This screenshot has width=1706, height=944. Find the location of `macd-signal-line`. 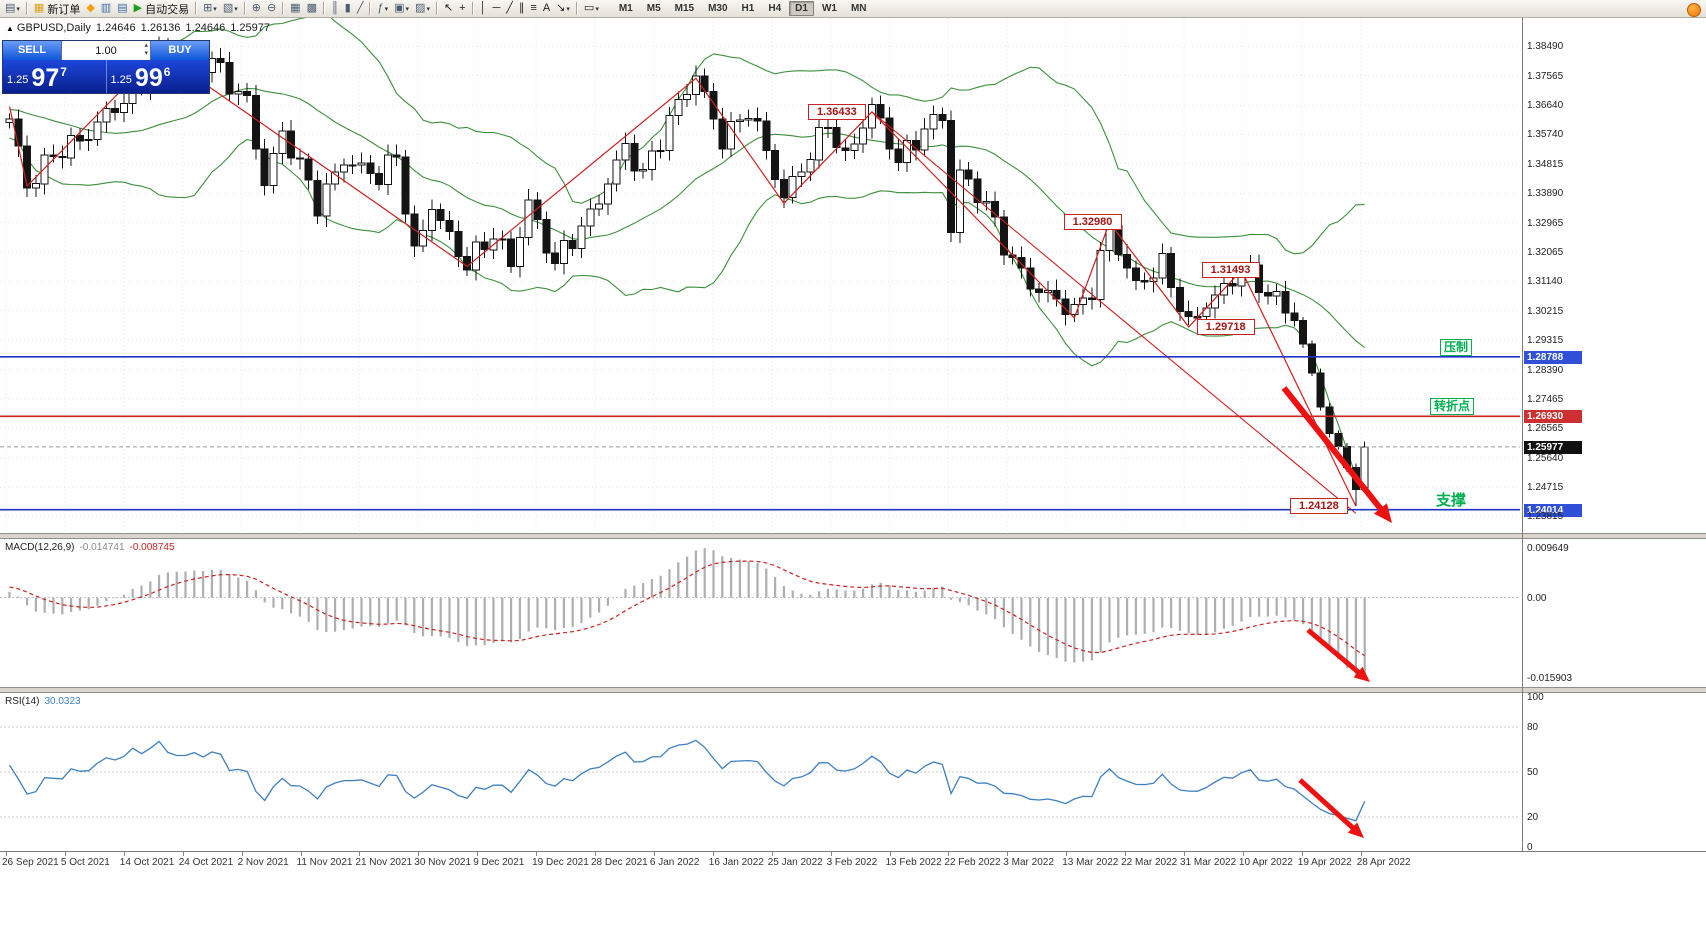

macd-signal-line is located at coordinates (687, 608).